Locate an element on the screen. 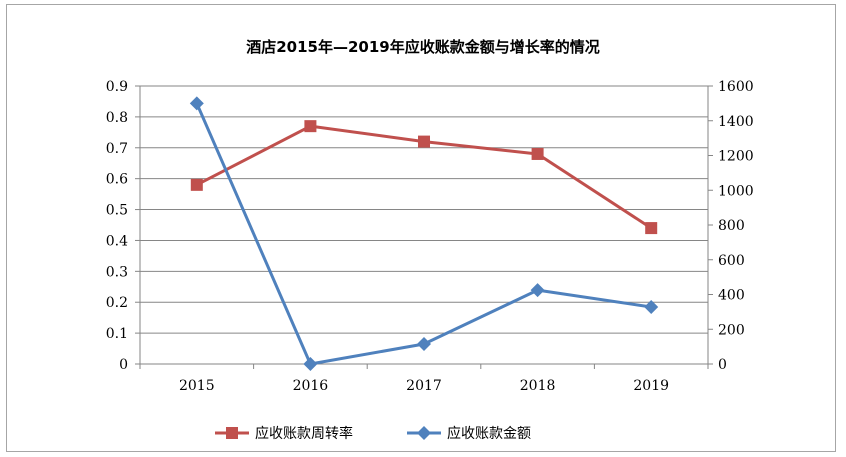  left-tick-label: 0.4 is located at coordinates (117, 241).